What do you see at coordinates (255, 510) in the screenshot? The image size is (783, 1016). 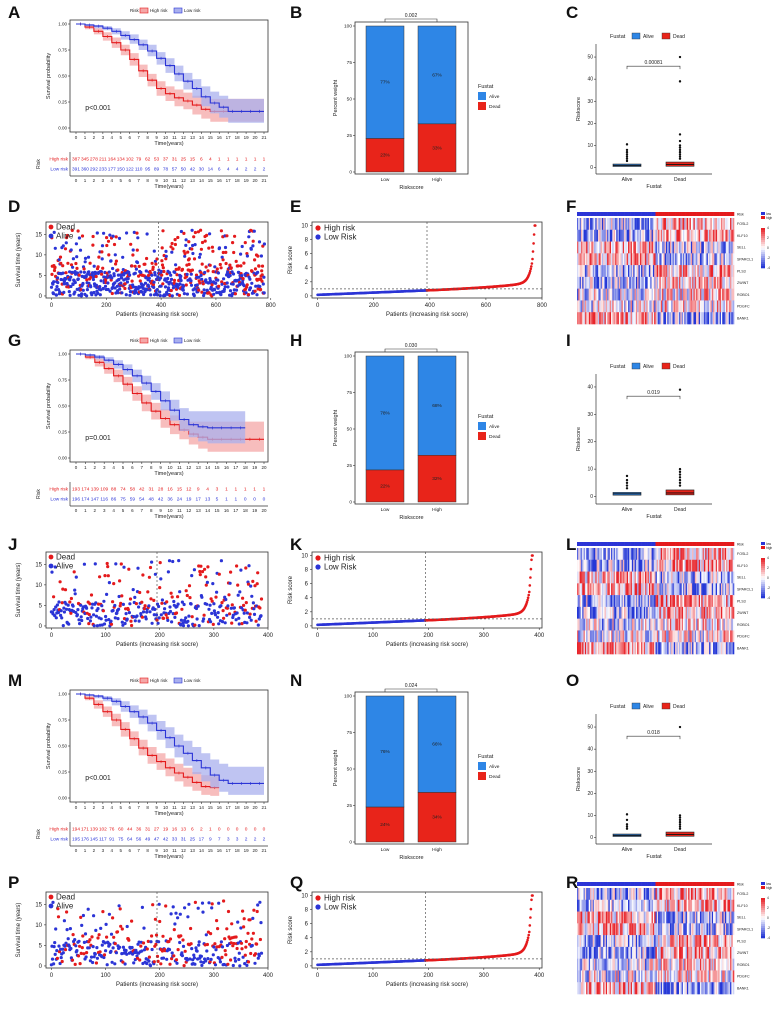 I see `risk-table-xtick-label: 19` at bounding box center [255, 510].